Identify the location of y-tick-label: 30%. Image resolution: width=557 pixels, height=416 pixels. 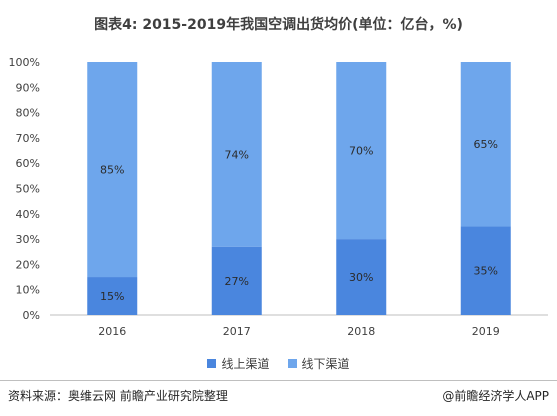
(28, 239).